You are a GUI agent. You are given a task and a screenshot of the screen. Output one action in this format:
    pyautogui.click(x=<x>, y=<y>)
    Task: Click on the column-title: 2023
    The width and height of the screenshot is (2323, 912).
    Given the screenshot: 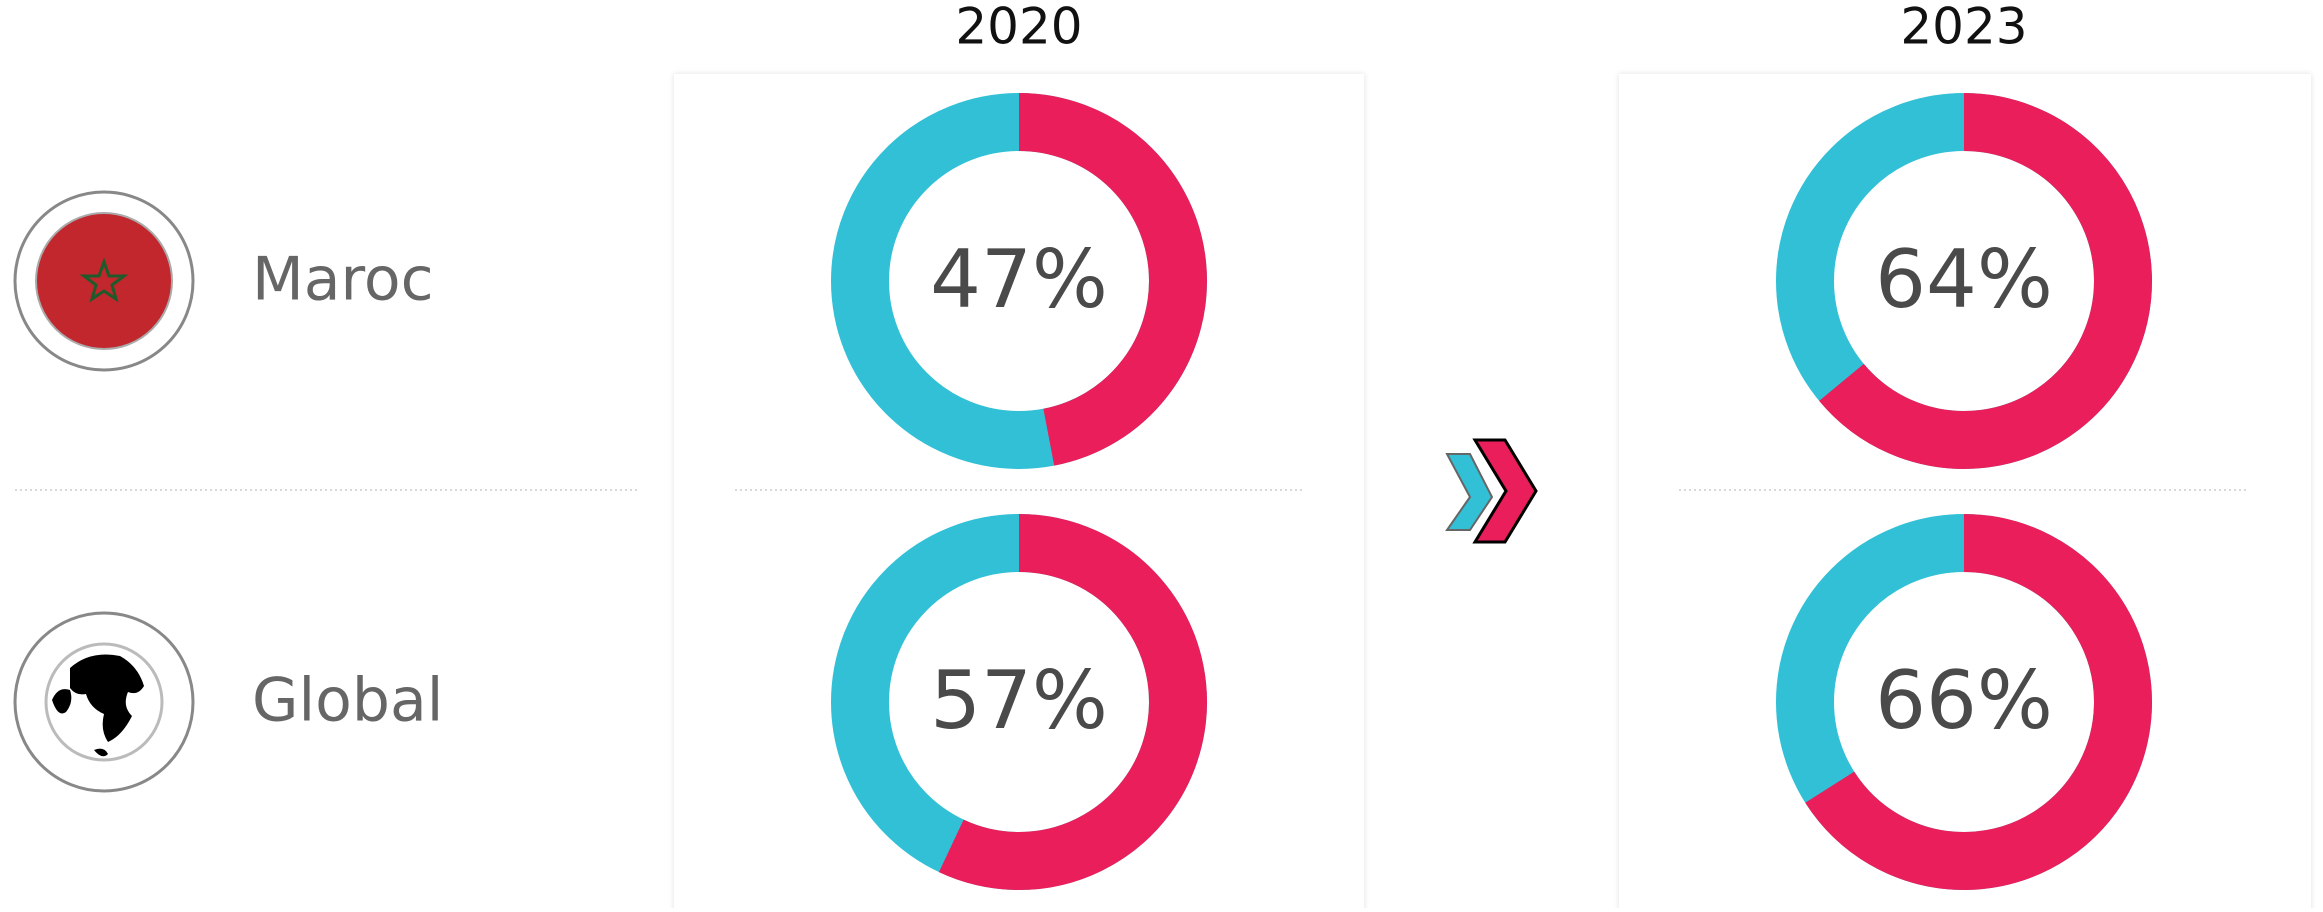 What is the action you would take?
    pyautogui.click(x=1963, y=28)
    